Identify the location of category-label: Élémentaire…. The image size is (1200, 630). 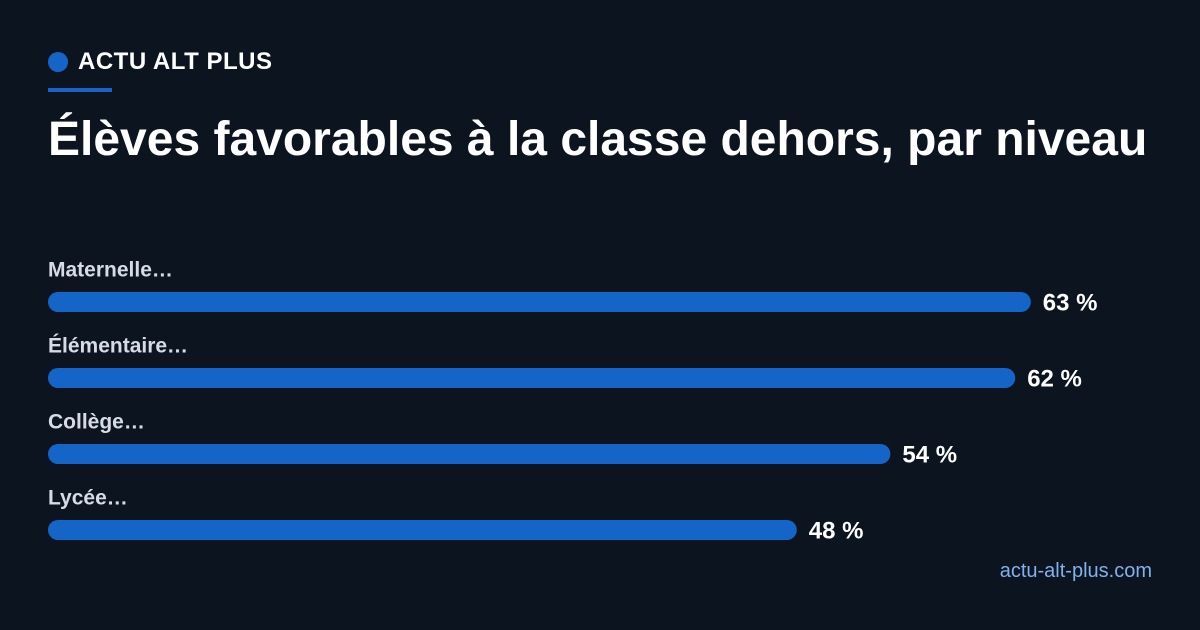
(118, 346).